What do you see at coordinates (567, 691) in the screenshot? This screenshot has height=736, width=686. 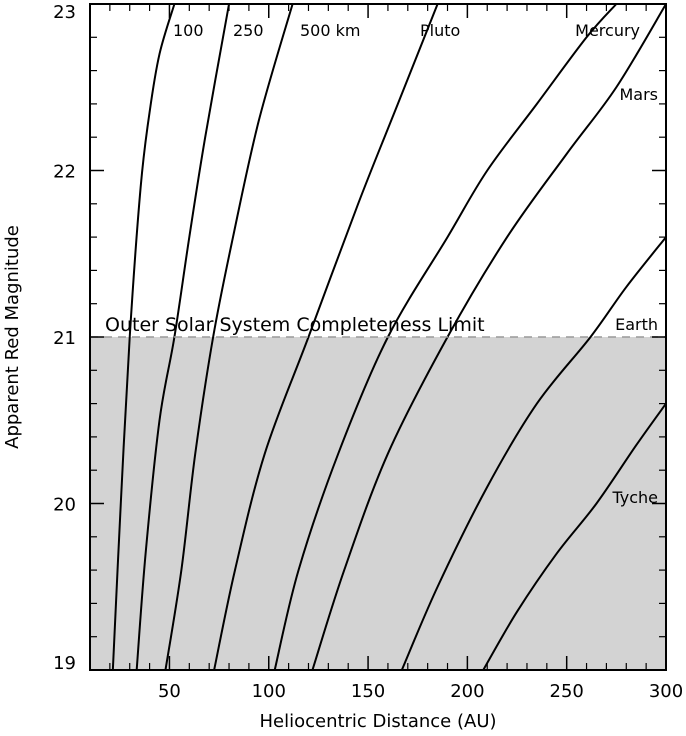 I see `x-tick-label: 250` at bounding box center [567, 691].